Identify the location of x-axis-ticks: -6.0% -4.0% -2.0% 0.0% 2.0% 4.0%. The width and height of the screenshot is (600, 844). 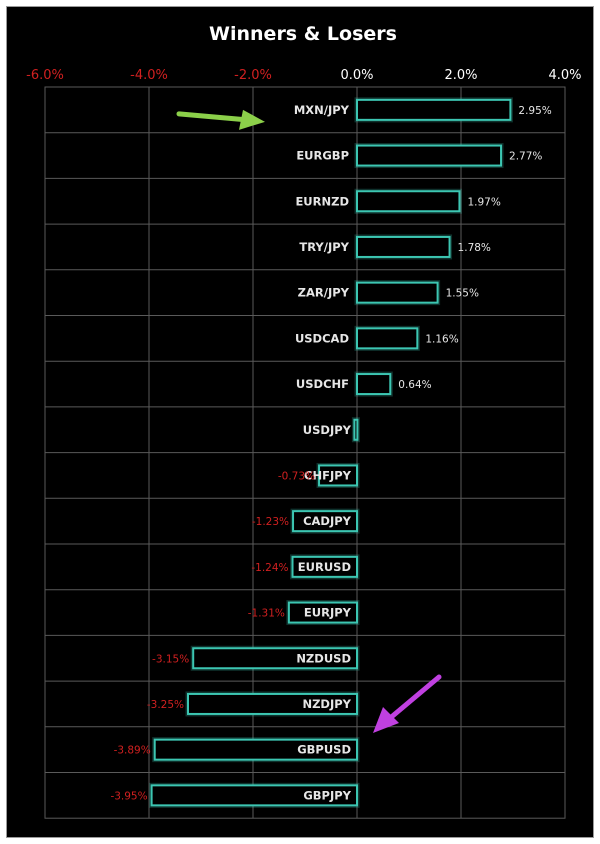
(303, 75).